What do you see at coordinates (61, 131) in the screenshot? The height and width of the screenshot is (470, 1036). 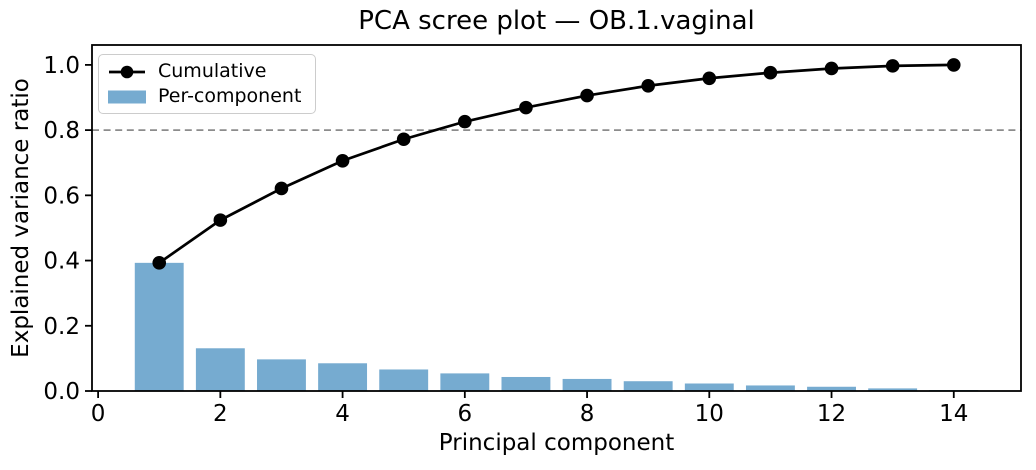 I see `y-tick-label: 0.8` at bounding box center [61, 131].